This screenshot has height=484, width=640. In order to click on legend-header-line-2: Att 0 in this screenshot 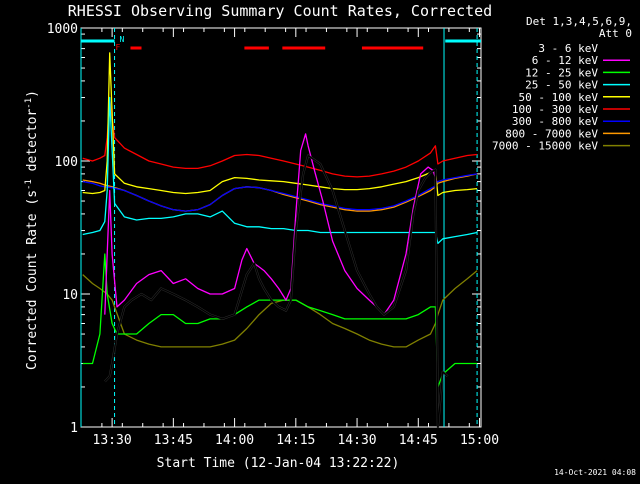, I will do `click(615, 33)`.